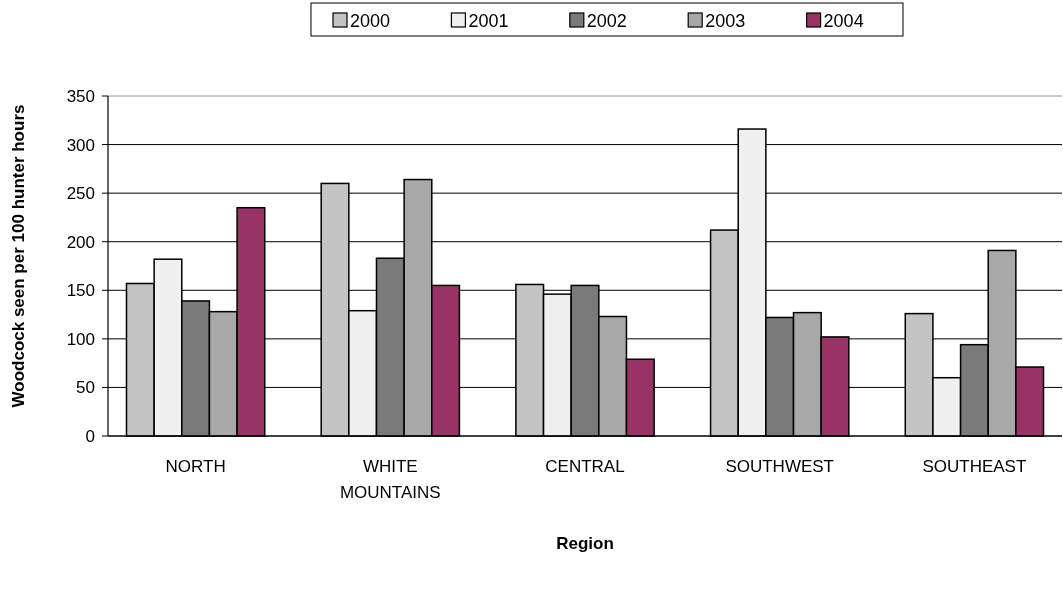  What do you see at coordinates (85, 388) in the screenshot?
I see `y-tick-label: 50` at bounding box center [85, 388].